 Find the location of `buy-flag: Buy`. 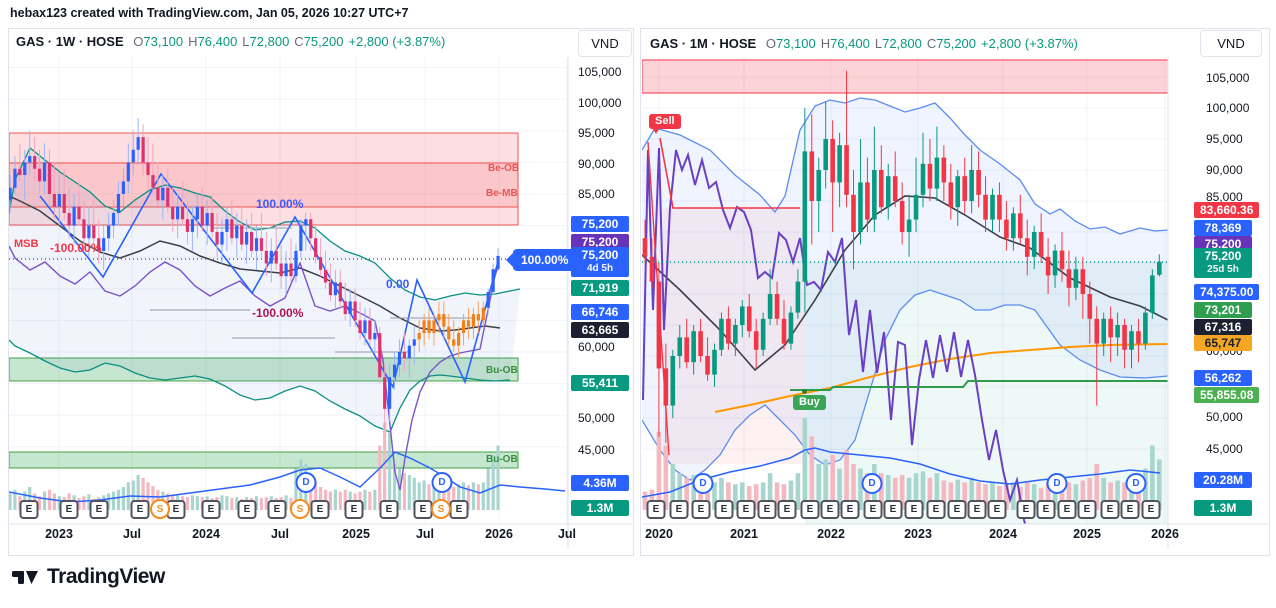

buy-flag: Buy is located at coordinates (809, 399).